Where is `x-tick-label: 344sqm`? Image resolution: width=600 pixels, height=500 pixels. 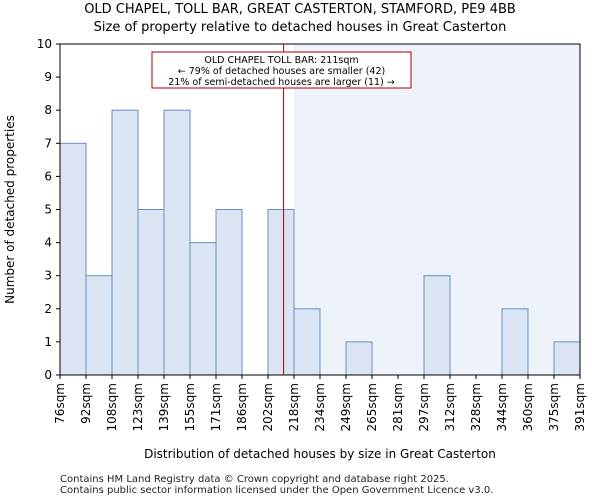
x-tick-label: 344sqm is located at coordinates (502, 407).